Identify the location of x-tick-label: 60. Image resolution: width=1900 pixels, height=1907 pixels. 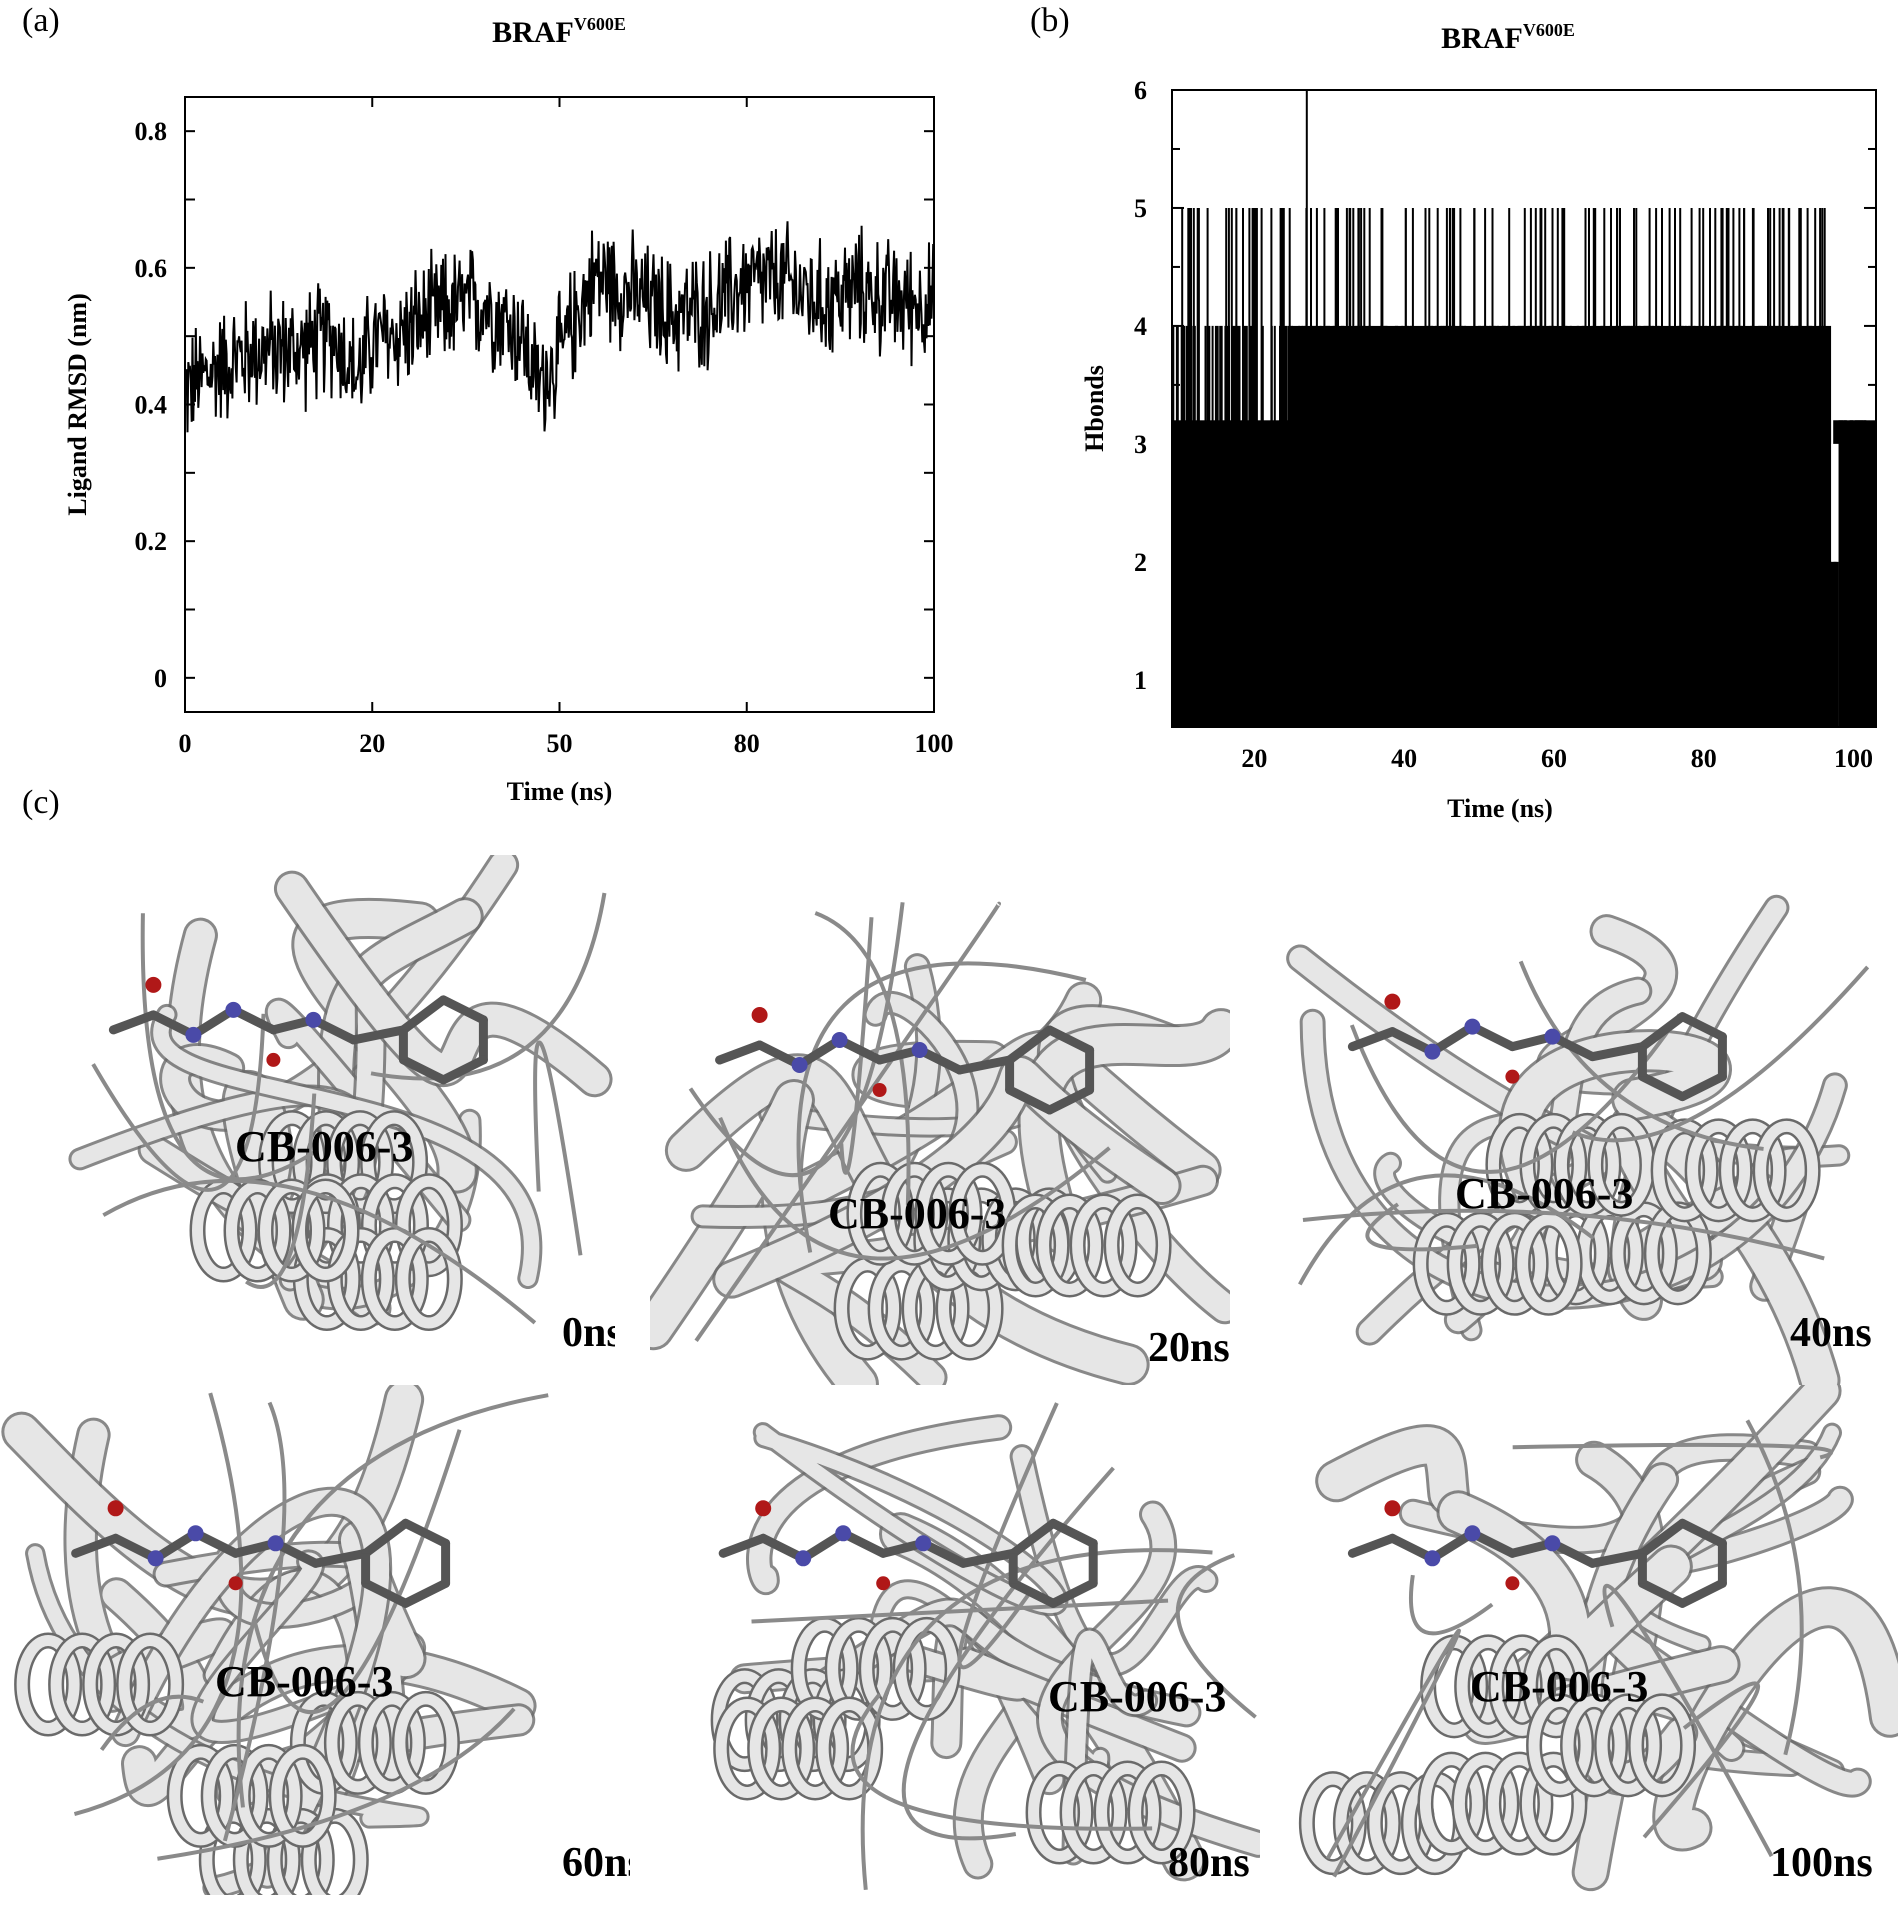
(1554, 758).